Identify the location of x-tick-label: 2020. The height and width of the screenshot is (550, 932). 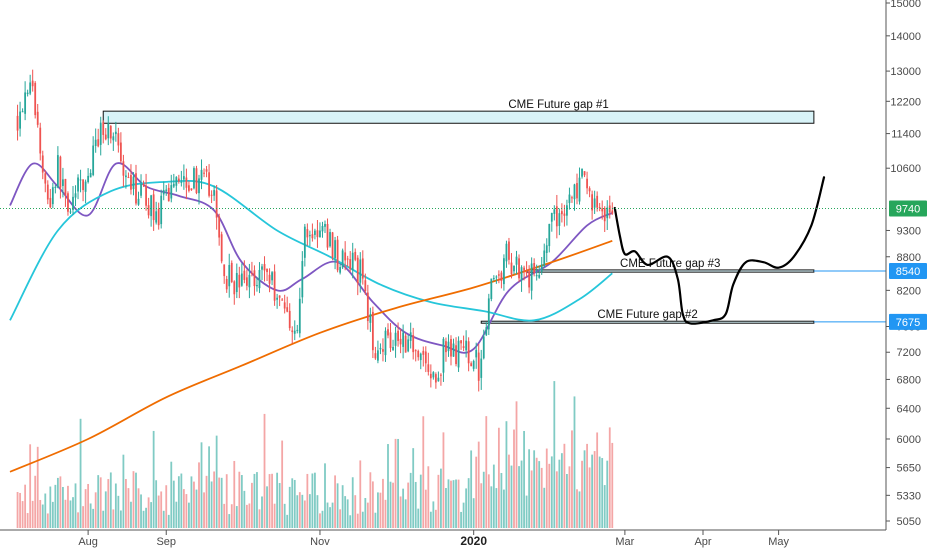
(473, 541).